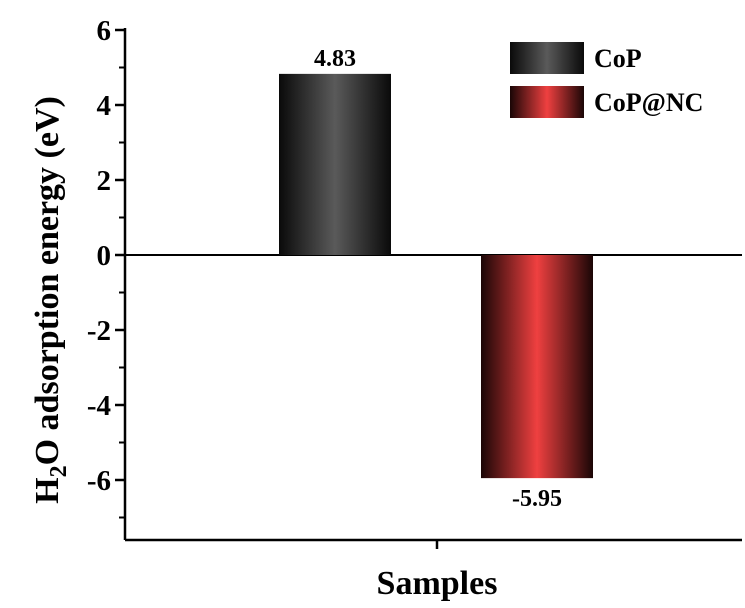  What do you see at coordinates (99, 481) in the screenshot?
I see `y-tick-label--6: -6` at bounding box center [99, 481].